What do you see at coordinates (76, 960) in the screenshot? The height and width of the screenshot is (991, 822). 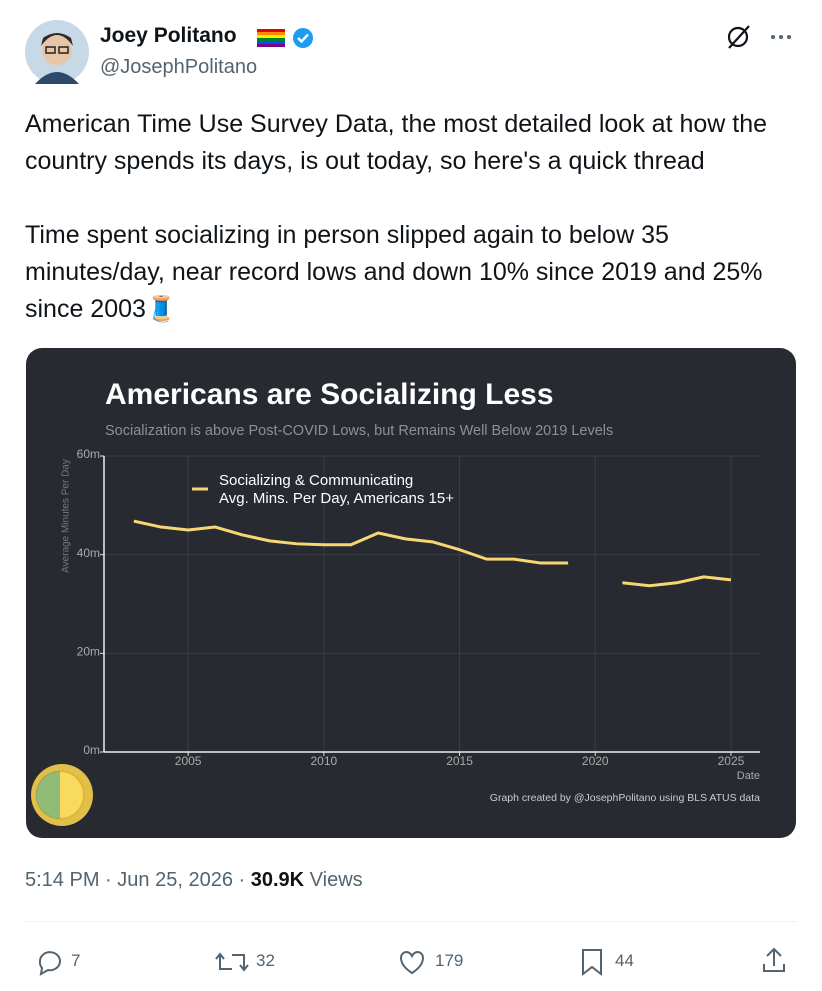 I see `reply-count: 7` at bounding box center [76, 960].